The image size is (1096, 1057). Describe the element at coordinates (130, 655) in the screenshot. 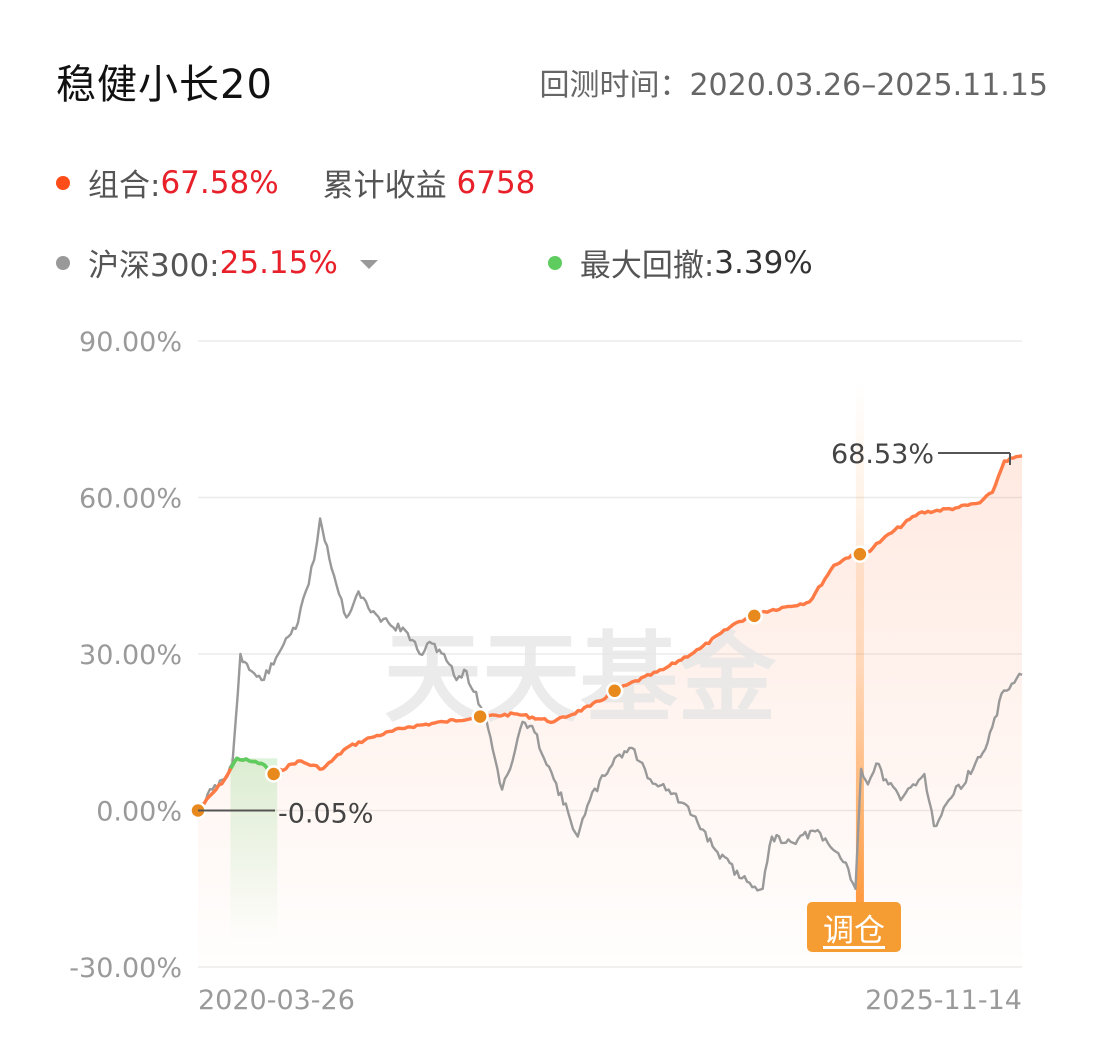

I see `y-tick-label: 30.00%` at that location.